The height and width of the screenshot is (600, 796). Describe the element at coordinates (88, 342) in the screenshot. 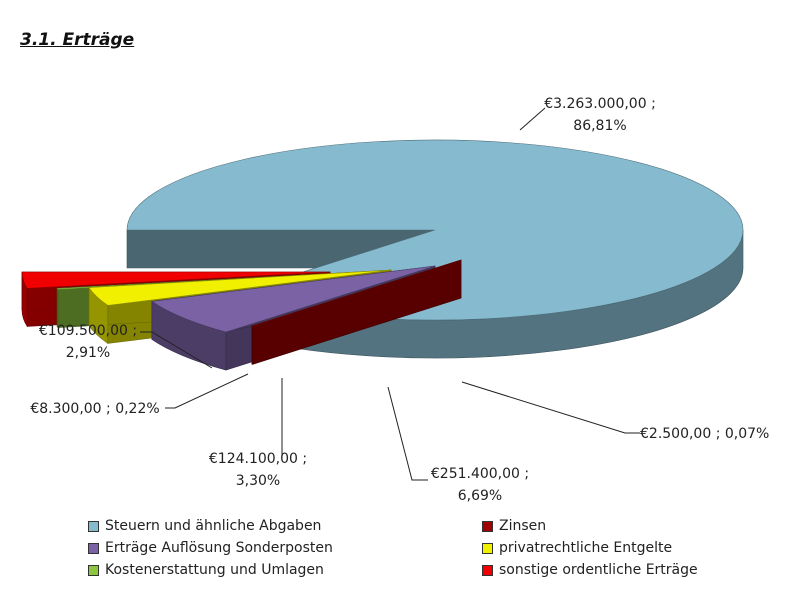

I see `data-label: €109.500,00 ; 2,91%` at that location.